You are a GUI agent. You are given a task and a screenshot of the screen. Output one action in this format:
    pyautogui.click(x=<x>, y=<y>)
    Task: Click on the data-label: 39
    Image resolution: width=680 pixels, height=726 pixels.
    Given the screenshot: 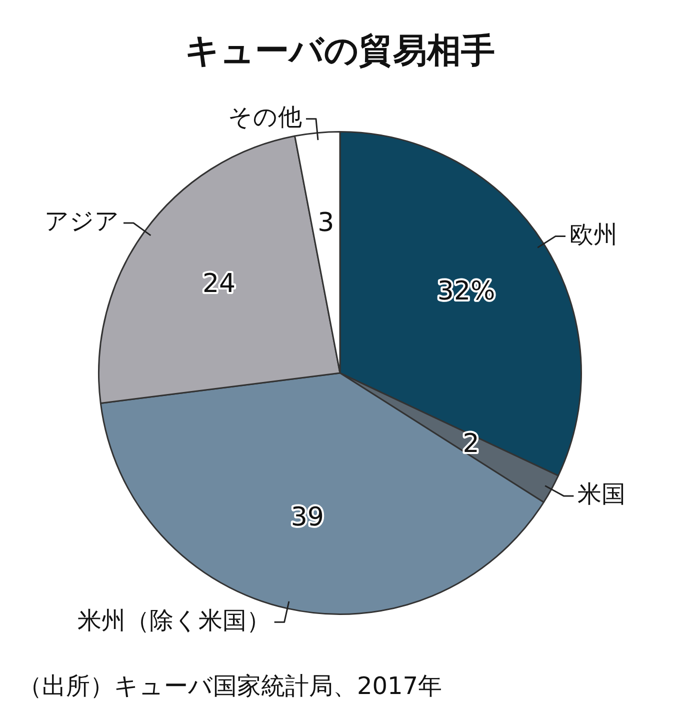 What is the action you would take?
    pyautogui.click(x=307, y=517)
    